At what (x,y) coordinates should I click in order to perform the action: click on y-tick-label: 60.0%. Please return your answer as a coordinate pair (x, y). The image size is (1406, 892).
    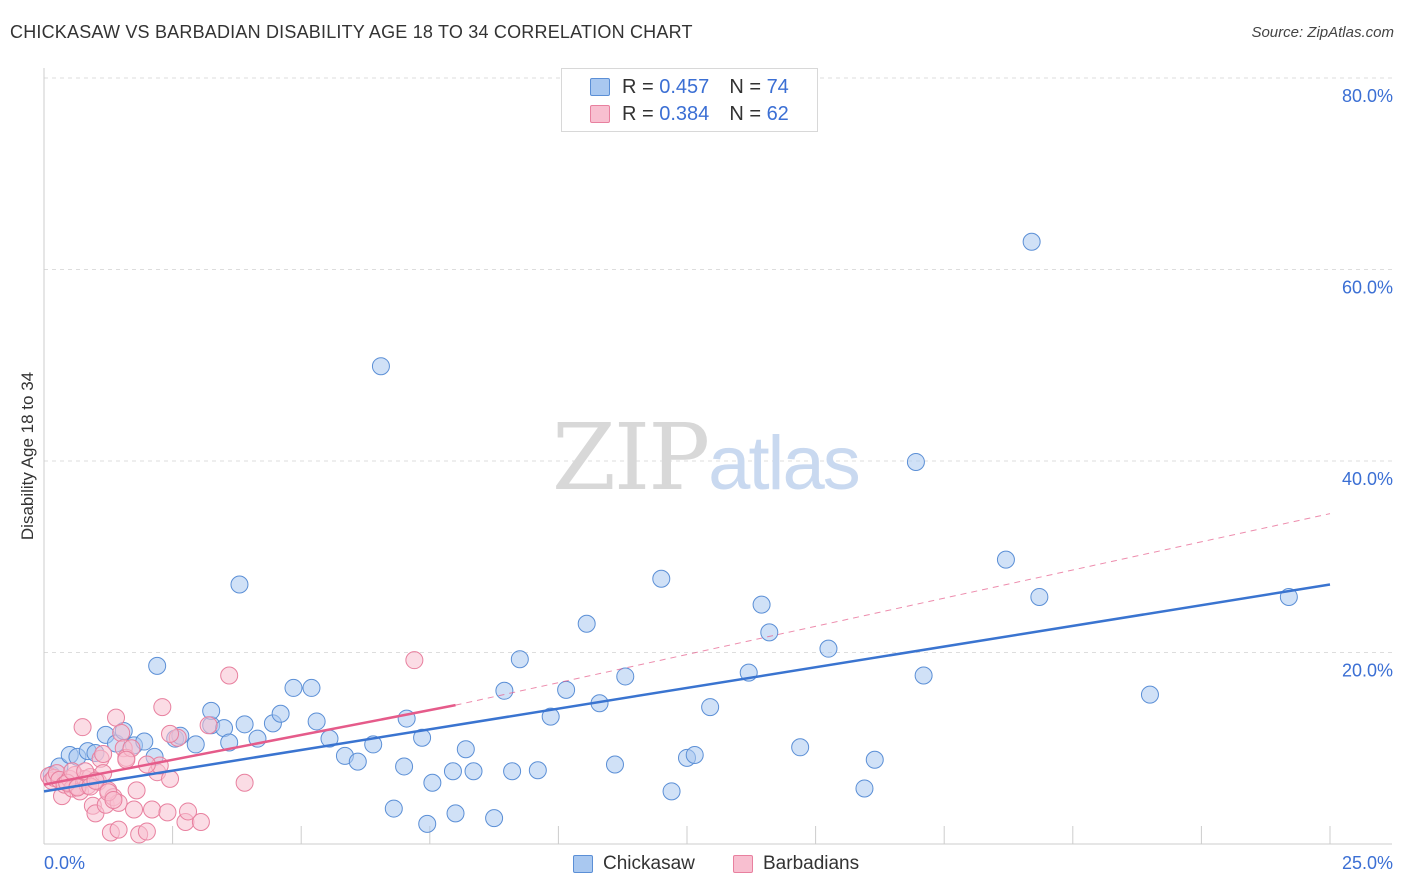
    Looking at the image, I should click on (1367, 288).